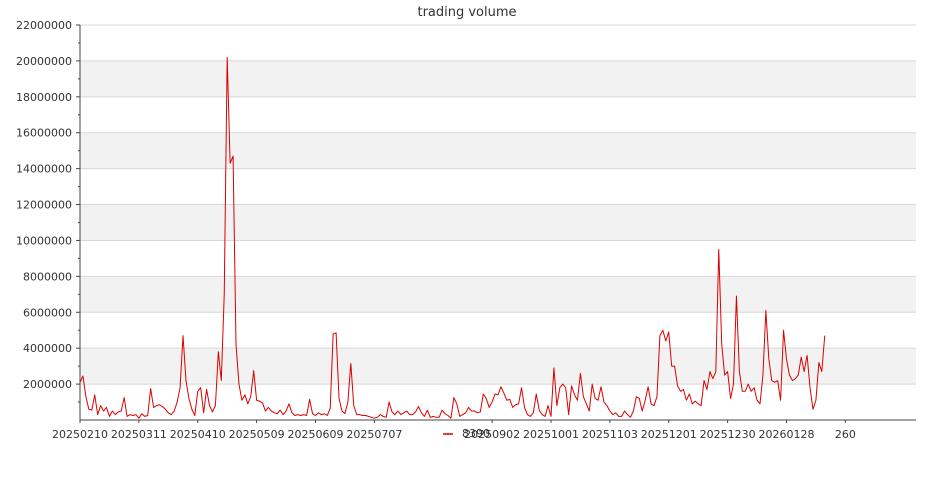 This screenshot has height=504, width=935. Describe the element at coordinates (257, 434) in the screenshot. I see `x-tick-label: 20250509` at that location.